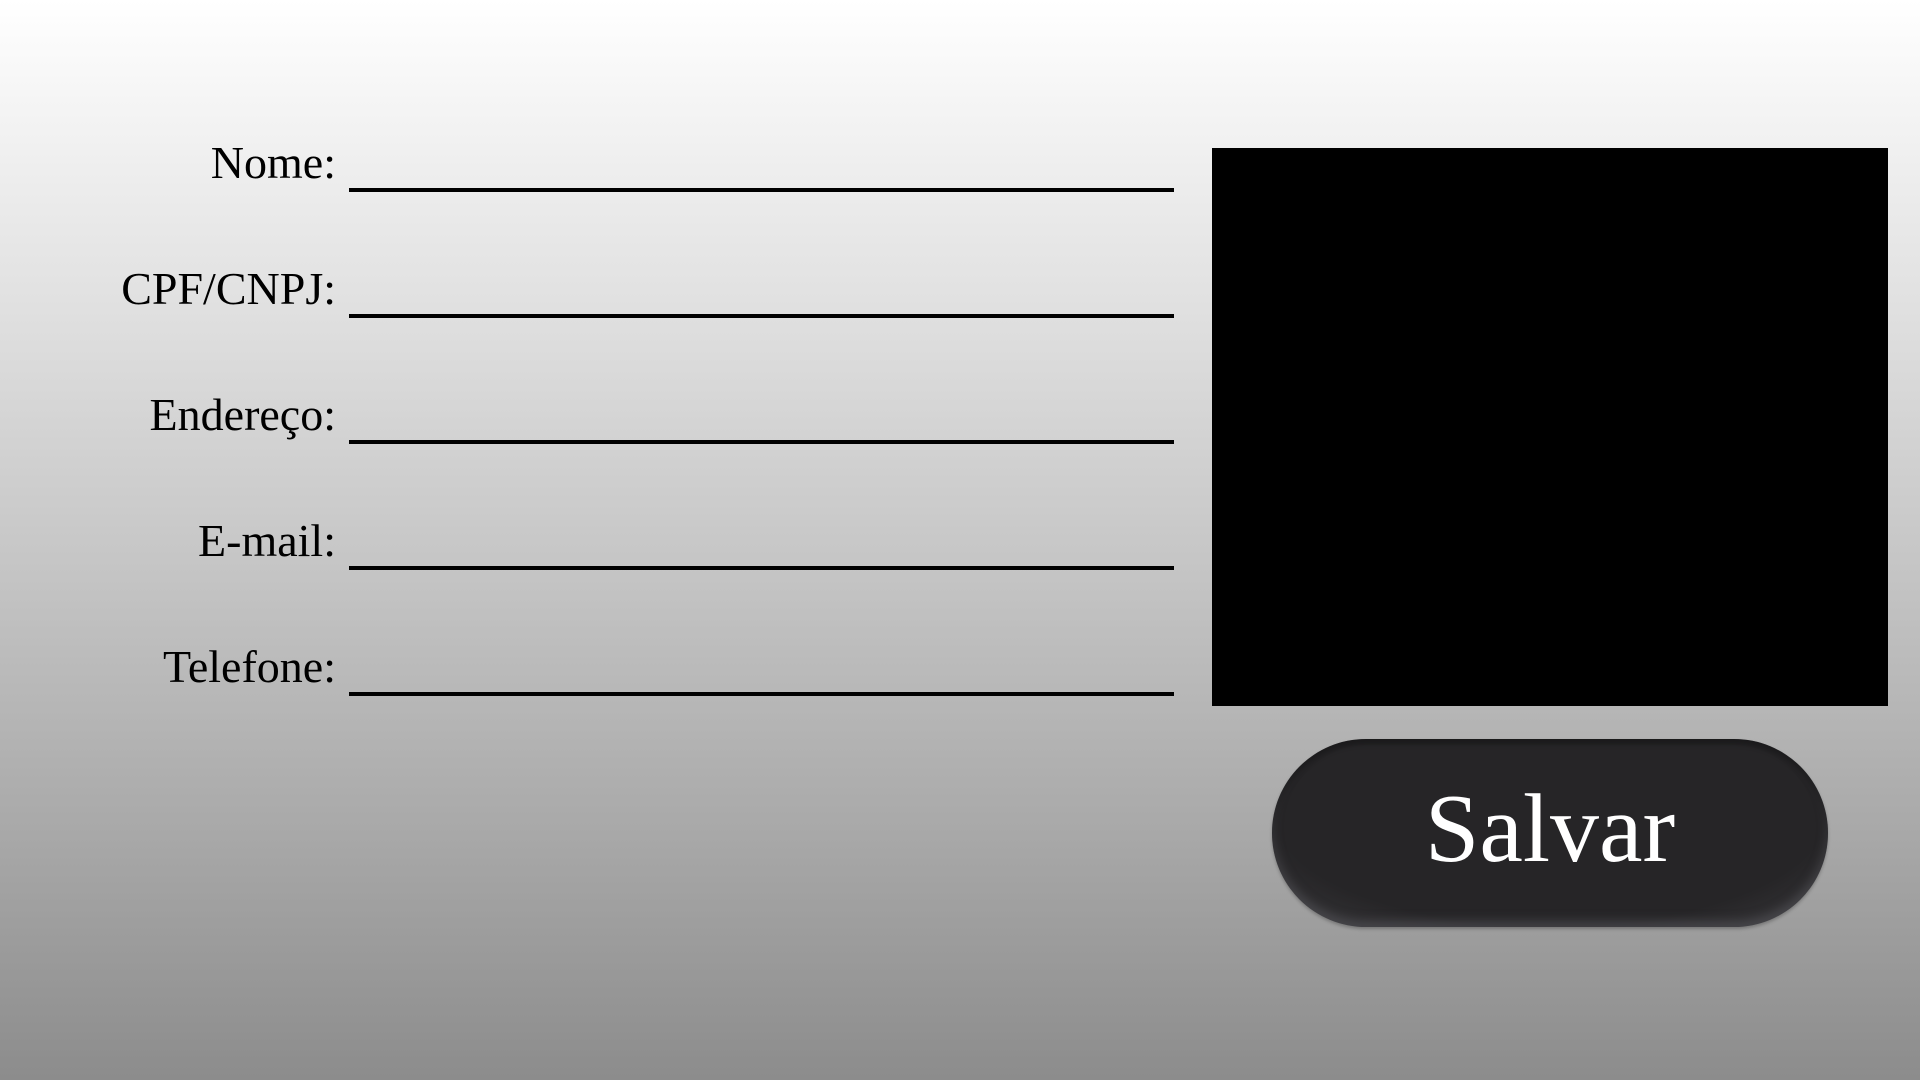  I want to click on field-row-nome: Nome:, so click(587, 162).